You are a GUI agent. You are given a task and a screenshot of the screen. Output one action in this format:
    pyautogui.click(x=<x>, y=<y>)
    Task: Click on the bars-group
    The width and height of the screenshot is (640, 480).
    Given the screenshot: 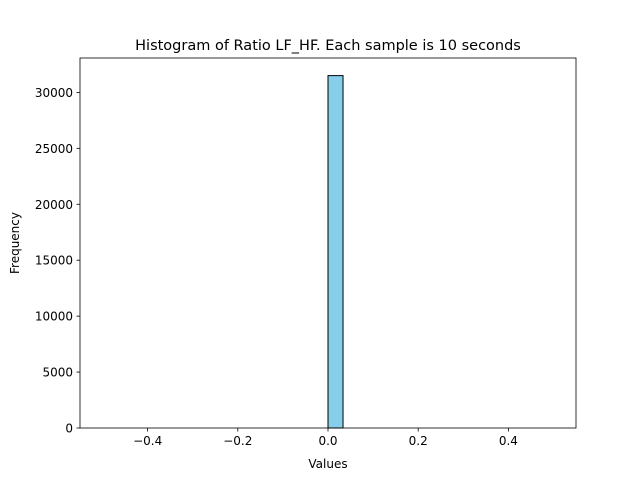 What is the action you would take?
    pyautogui.click(x=335, y=252)
    